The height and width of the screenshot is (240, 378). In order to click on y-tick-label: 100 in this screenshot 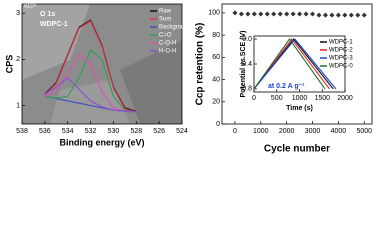, I will do `click(214, 13)`.